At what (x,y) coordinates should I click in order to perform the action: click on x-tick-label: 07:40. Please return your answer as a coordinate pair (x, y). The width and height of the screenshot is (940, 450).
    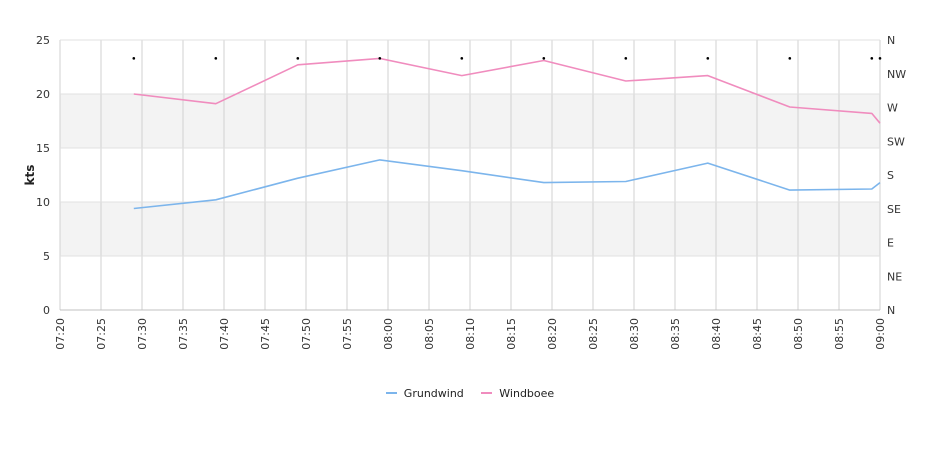
    Looking at the image, I should click on (224, 334).